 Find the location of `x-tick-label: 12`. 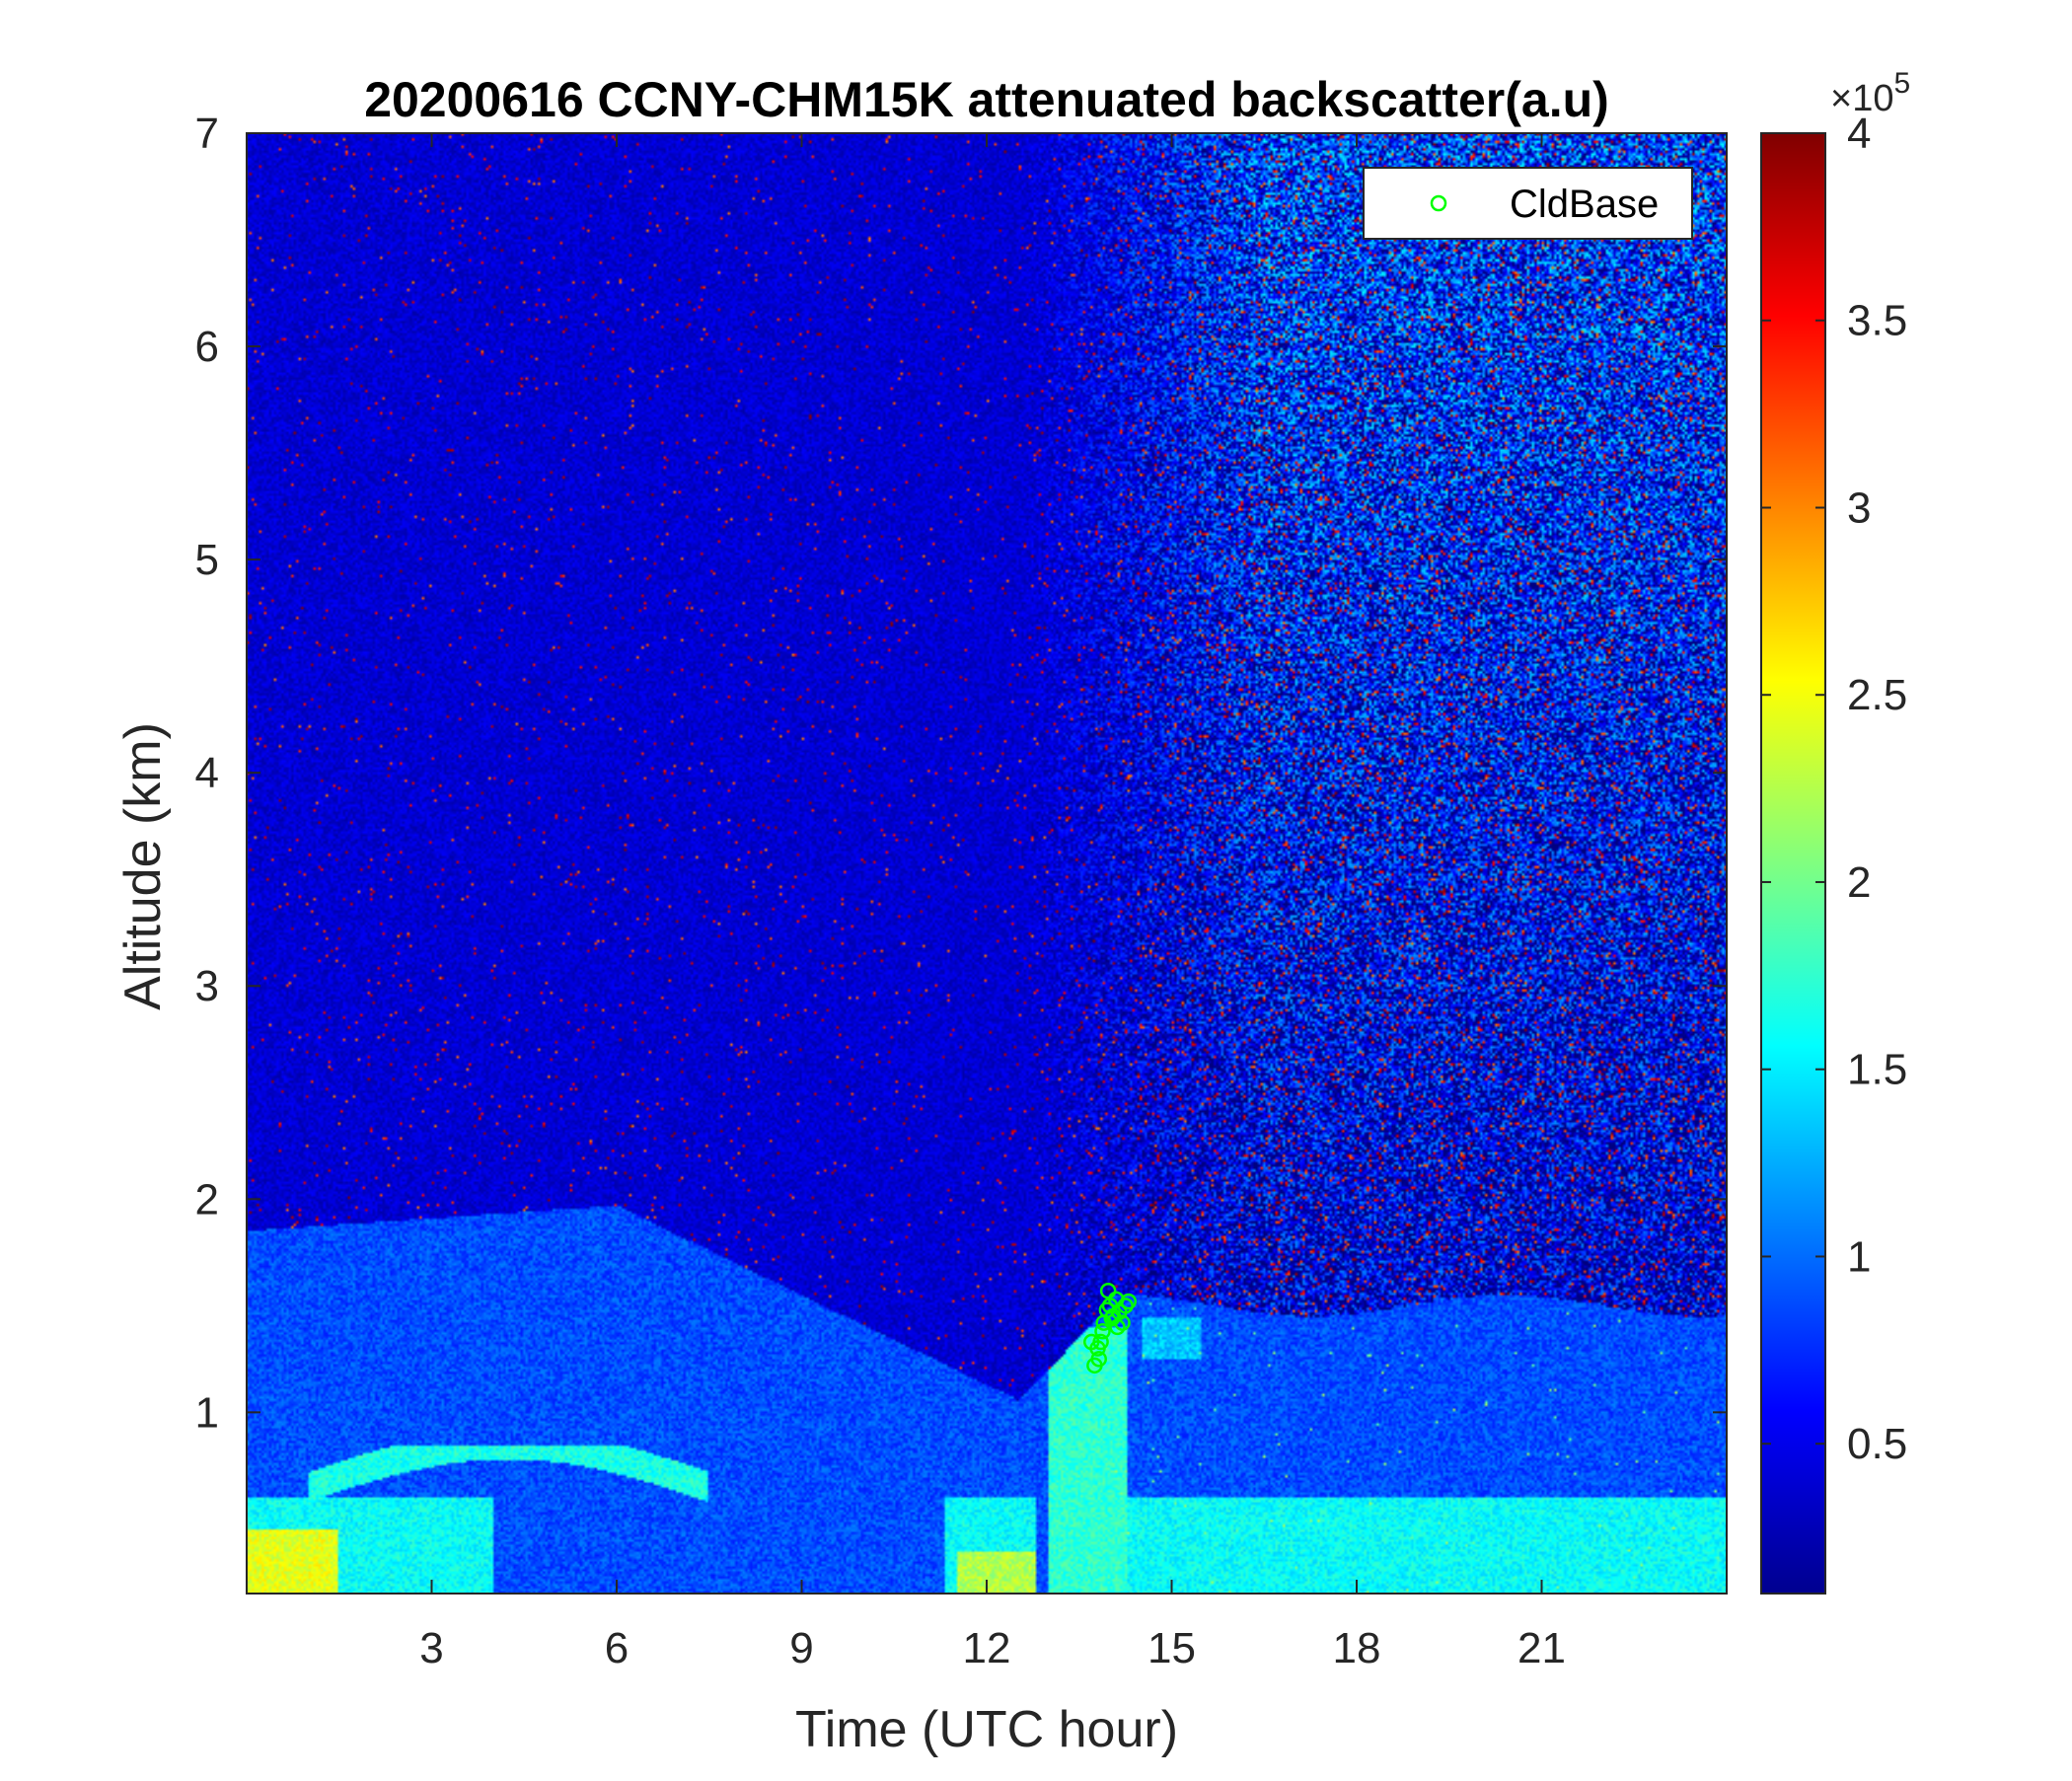

x-tick-label: 12 is located at coordinates (987, 1648).